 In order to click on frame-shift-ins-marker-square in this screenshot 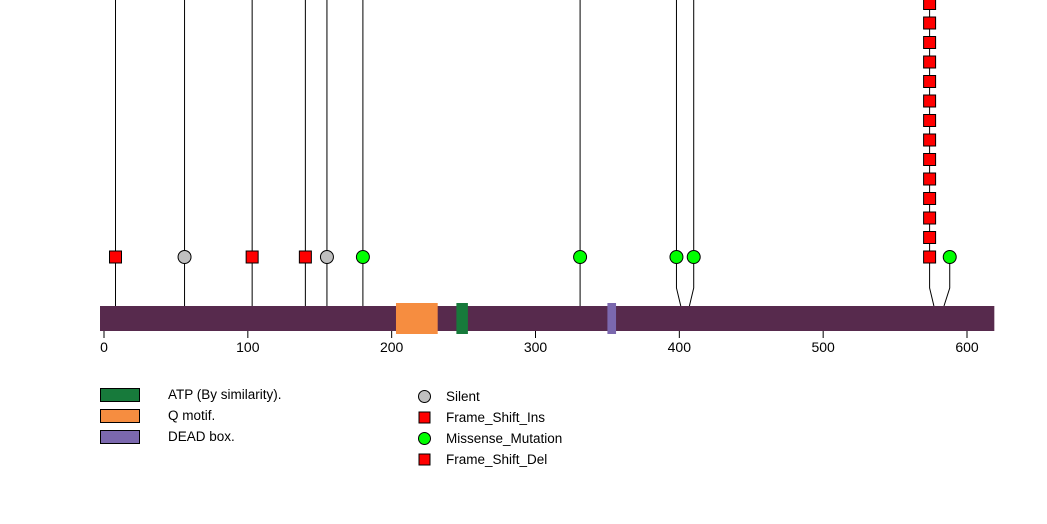, I will do `click(424, 417)`.